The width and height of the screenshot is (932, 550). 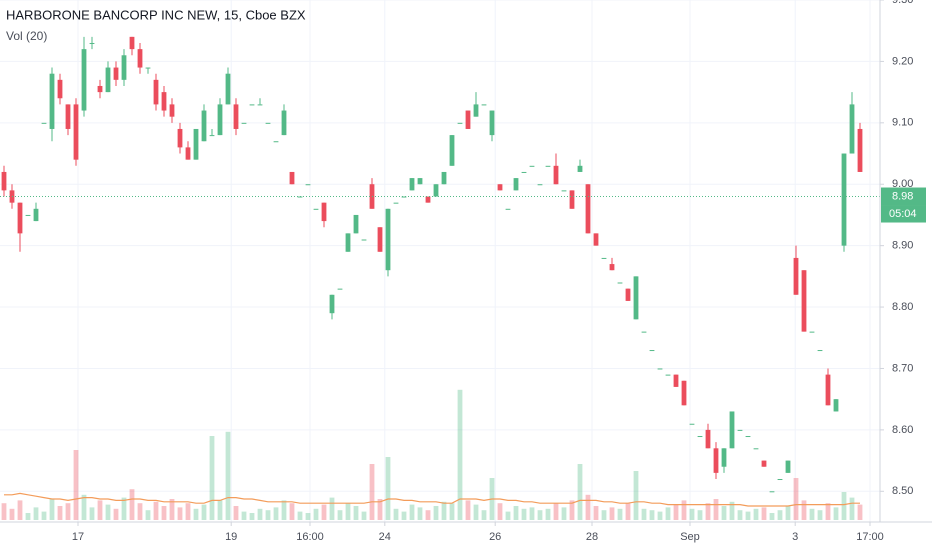 I want to click on indicator-label: Vol (20), so click(x=26, y=36).